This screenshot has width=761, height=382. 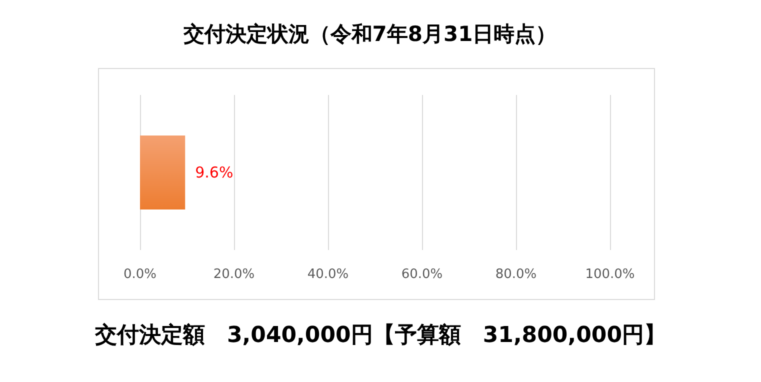 I want to click on data-label: 9.6%, so click(x=214, y=173).